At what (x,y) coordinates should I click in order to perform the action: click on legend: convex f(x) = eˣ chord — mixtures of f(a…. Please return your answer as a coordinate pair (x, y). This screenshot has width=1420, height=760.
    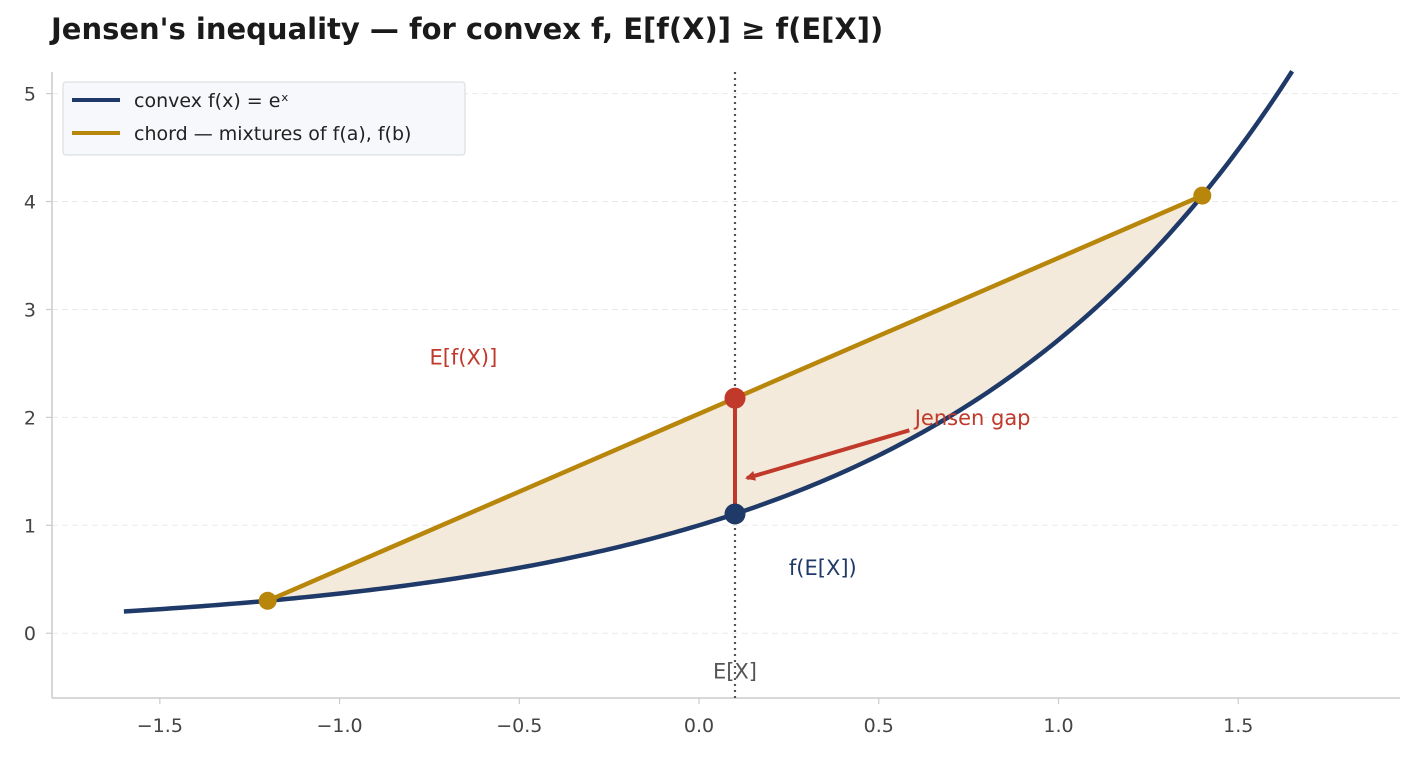
    Looking at the image, I should click on (264, 118).